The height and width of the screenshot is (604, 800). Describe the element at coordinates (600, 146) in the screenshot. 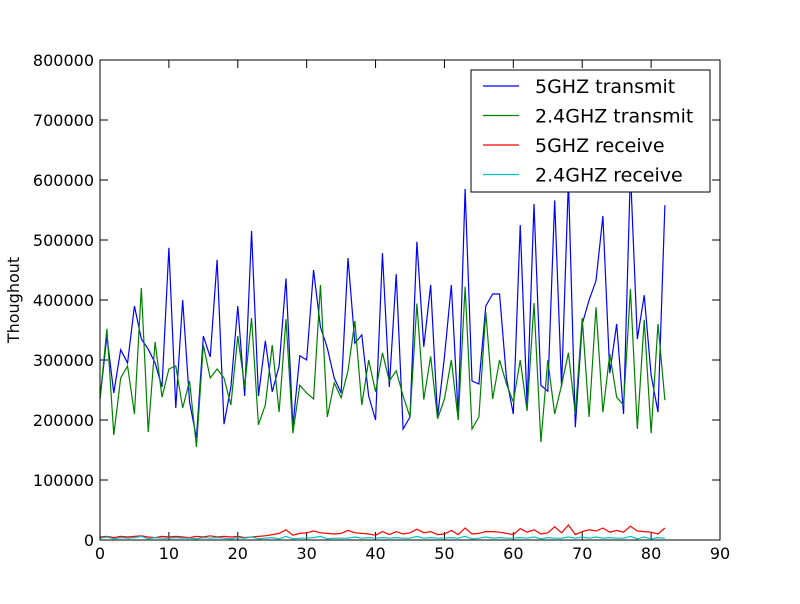

I see `legend-label: 5GHZ receive` at that location.